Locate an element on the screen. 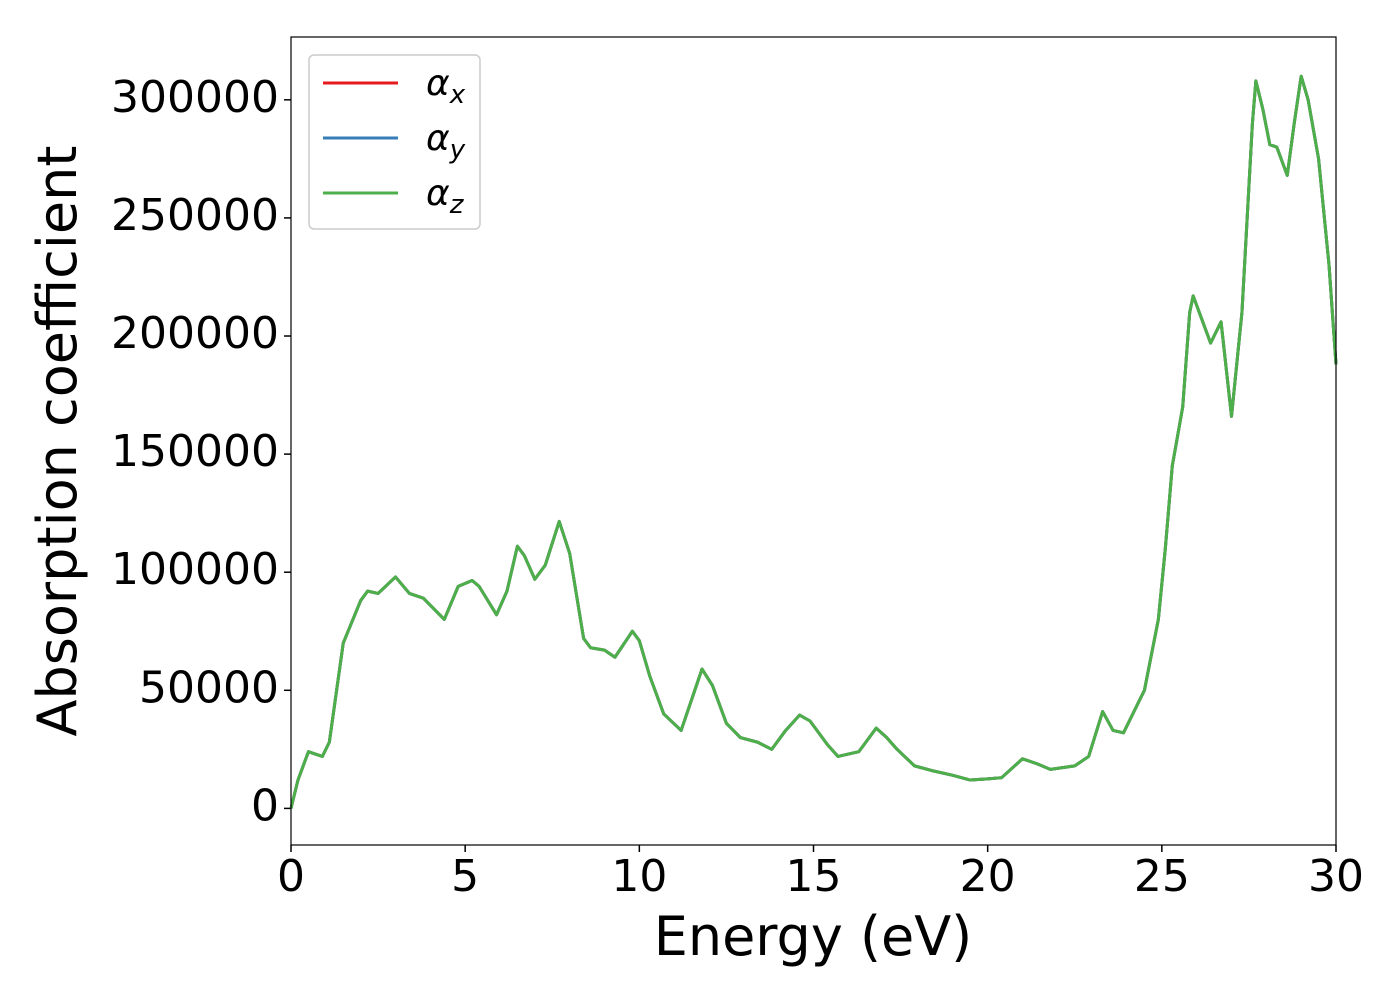 The height and width of the screenshot is (1000, 1400). x-tick-label: 30 is located at coordinates (1336, 876).